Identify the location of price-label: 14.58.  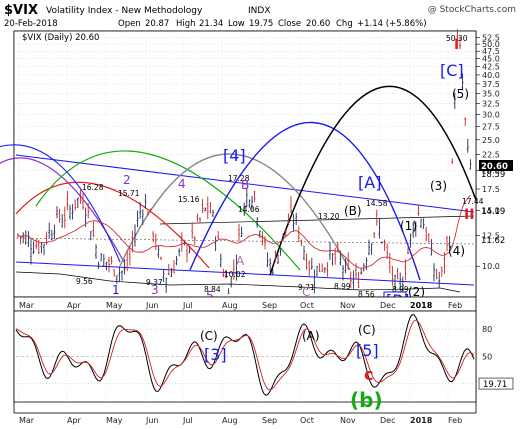
(377, 203).